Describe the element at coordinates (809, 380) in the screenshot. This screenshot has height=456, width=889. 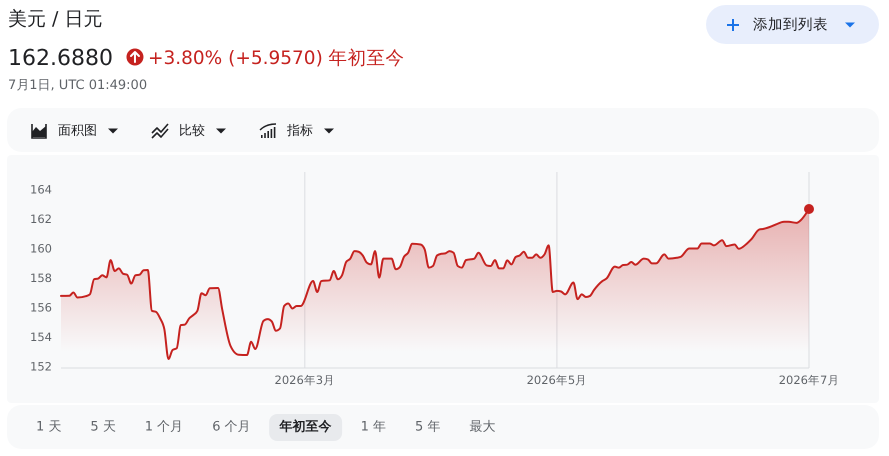
I see `x-tick-label: 2026年7月` at that location.